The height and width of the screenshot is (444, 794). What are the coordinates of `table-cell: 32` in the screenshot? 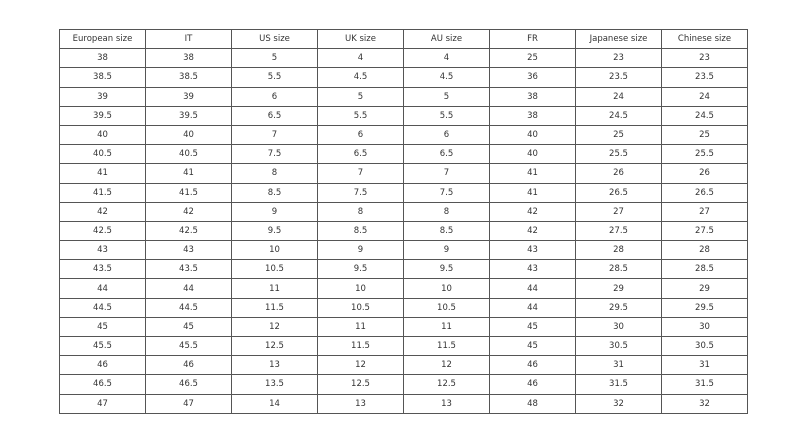 It's located at (618, 403).